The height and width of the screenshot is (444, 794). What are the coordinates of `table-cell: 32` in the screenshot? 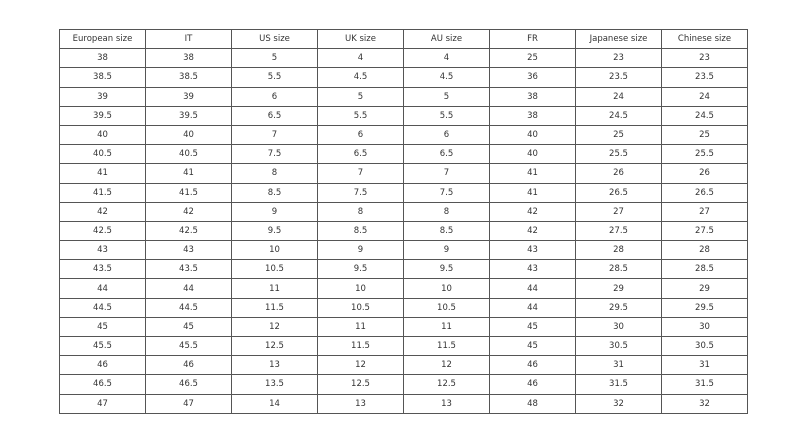 It's located at (618, 403).